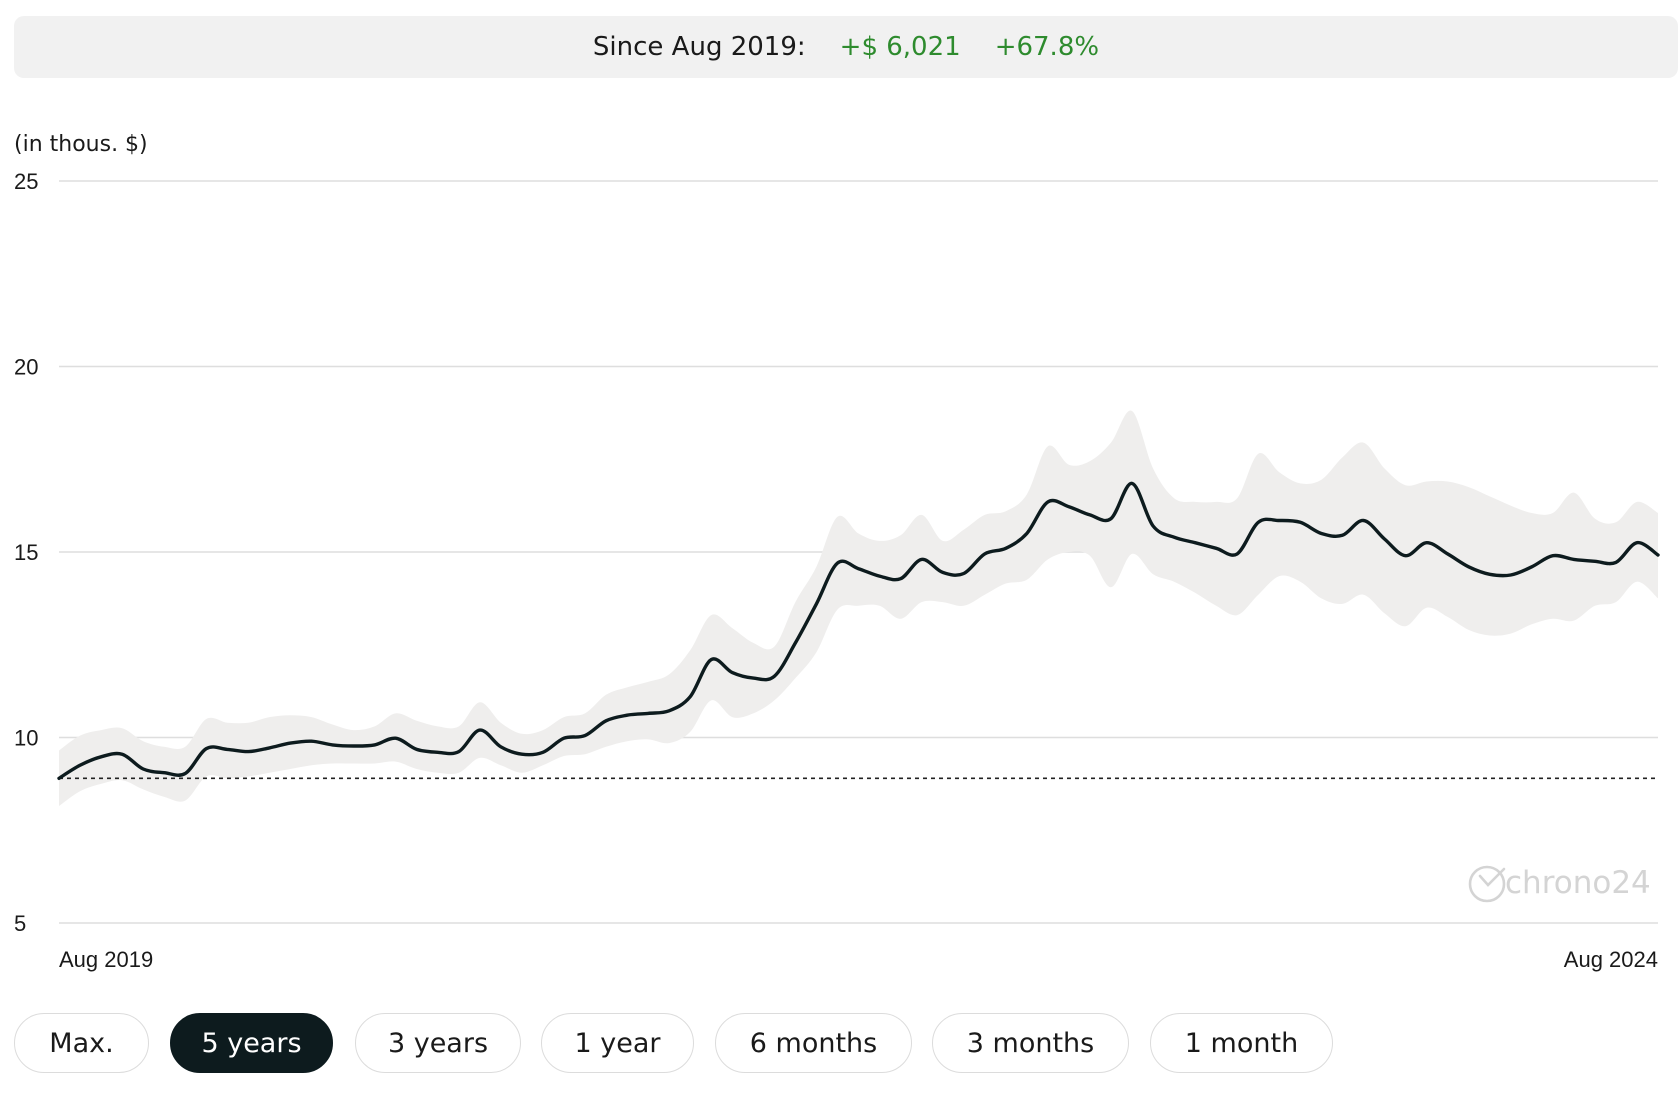  I want to click on range-button-1-year: 1 year, so click(617, 1043).